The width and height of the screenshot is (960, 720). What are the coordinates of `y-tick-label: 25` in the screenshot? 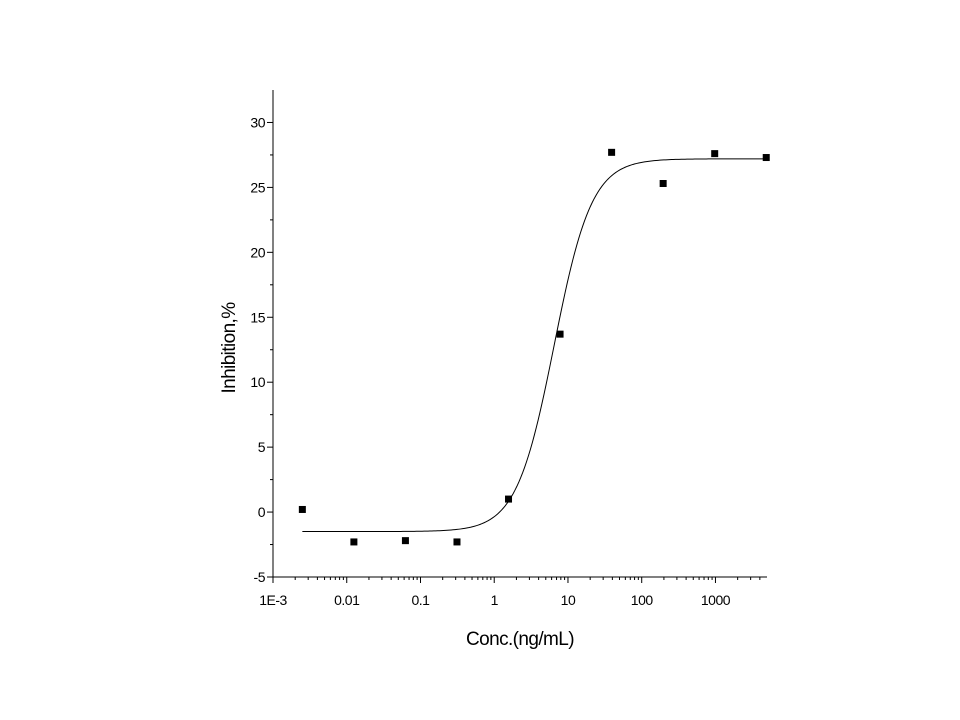 It's located at (257, 187).